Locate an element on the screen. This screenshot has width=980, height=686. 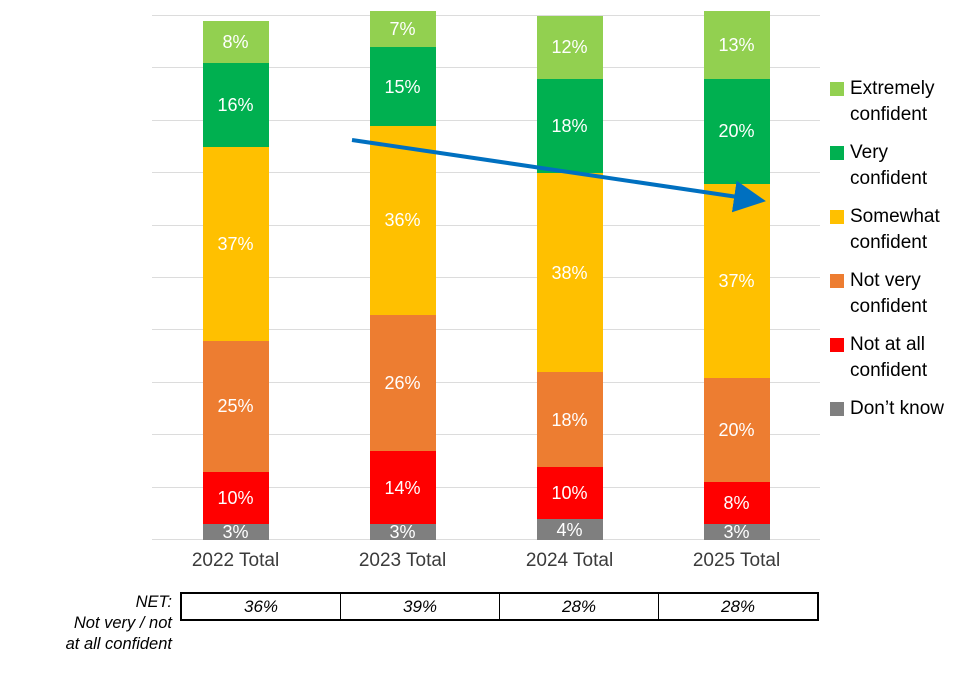
net-cell: 36% is located at coordinates (261, 606).